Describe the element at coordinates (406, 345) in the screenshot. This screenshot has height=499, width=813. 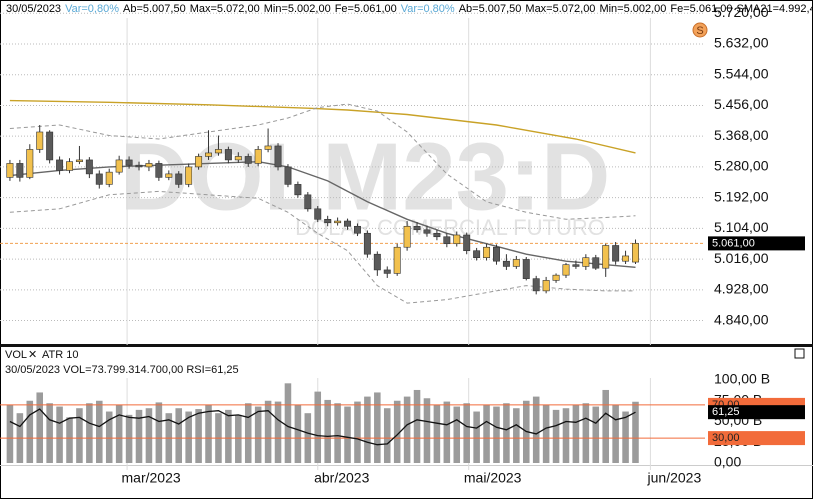
I see `panel-separator` at that location.